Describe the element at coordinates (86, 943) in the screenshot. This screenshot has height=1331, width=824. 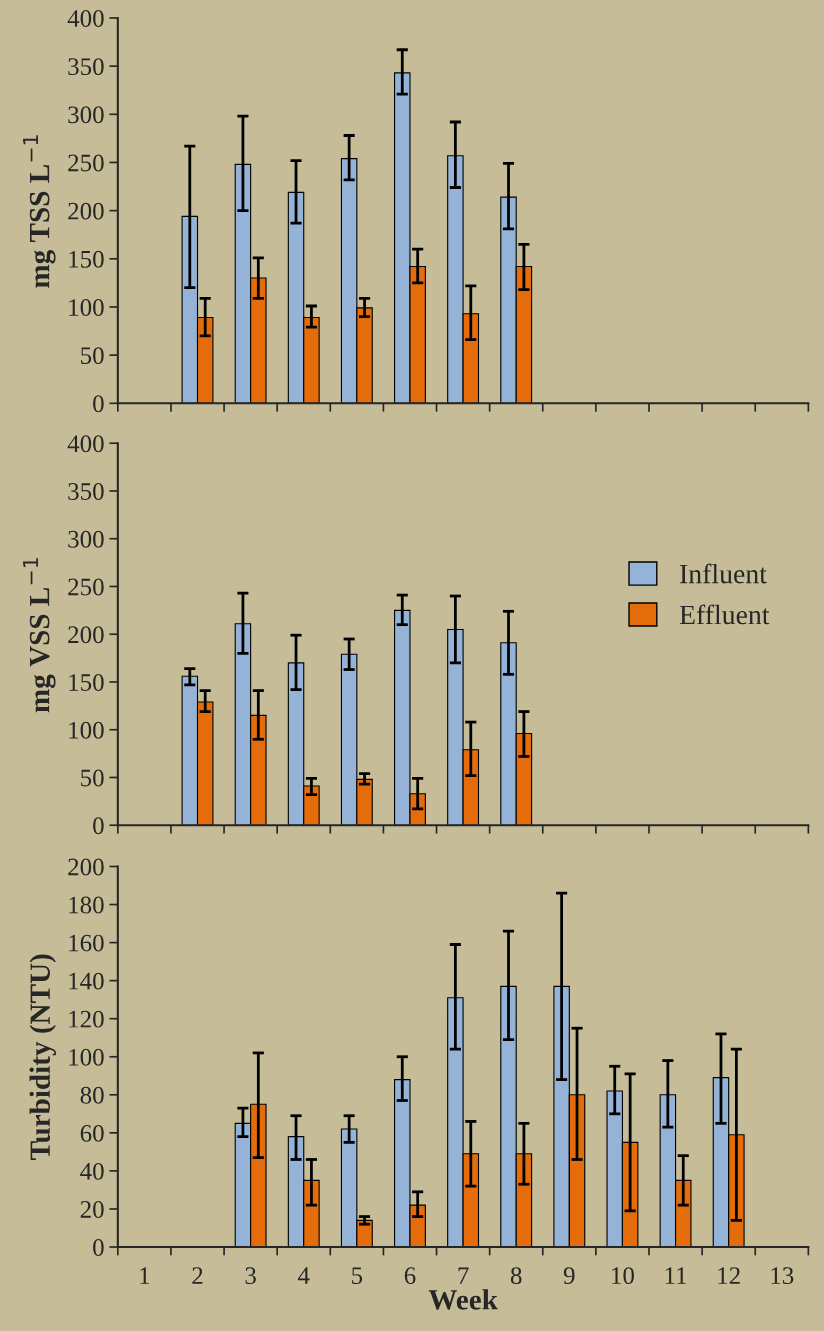
I see `y-tick-label: 160` at that location.